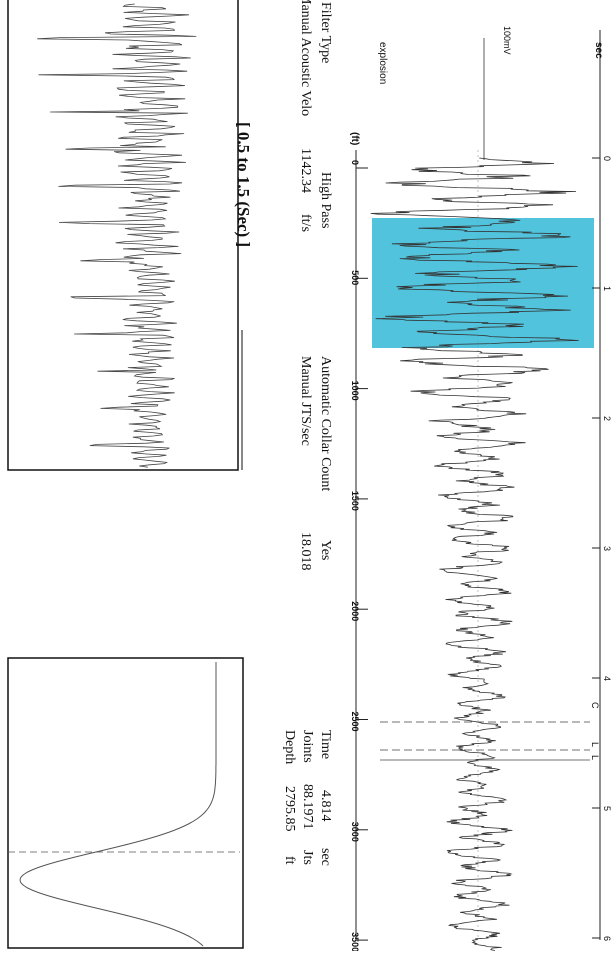  What do you see at coordinates (325, 806) in the screenshot?
I see `time-value: 4.814` at bounding box center [325, 806].